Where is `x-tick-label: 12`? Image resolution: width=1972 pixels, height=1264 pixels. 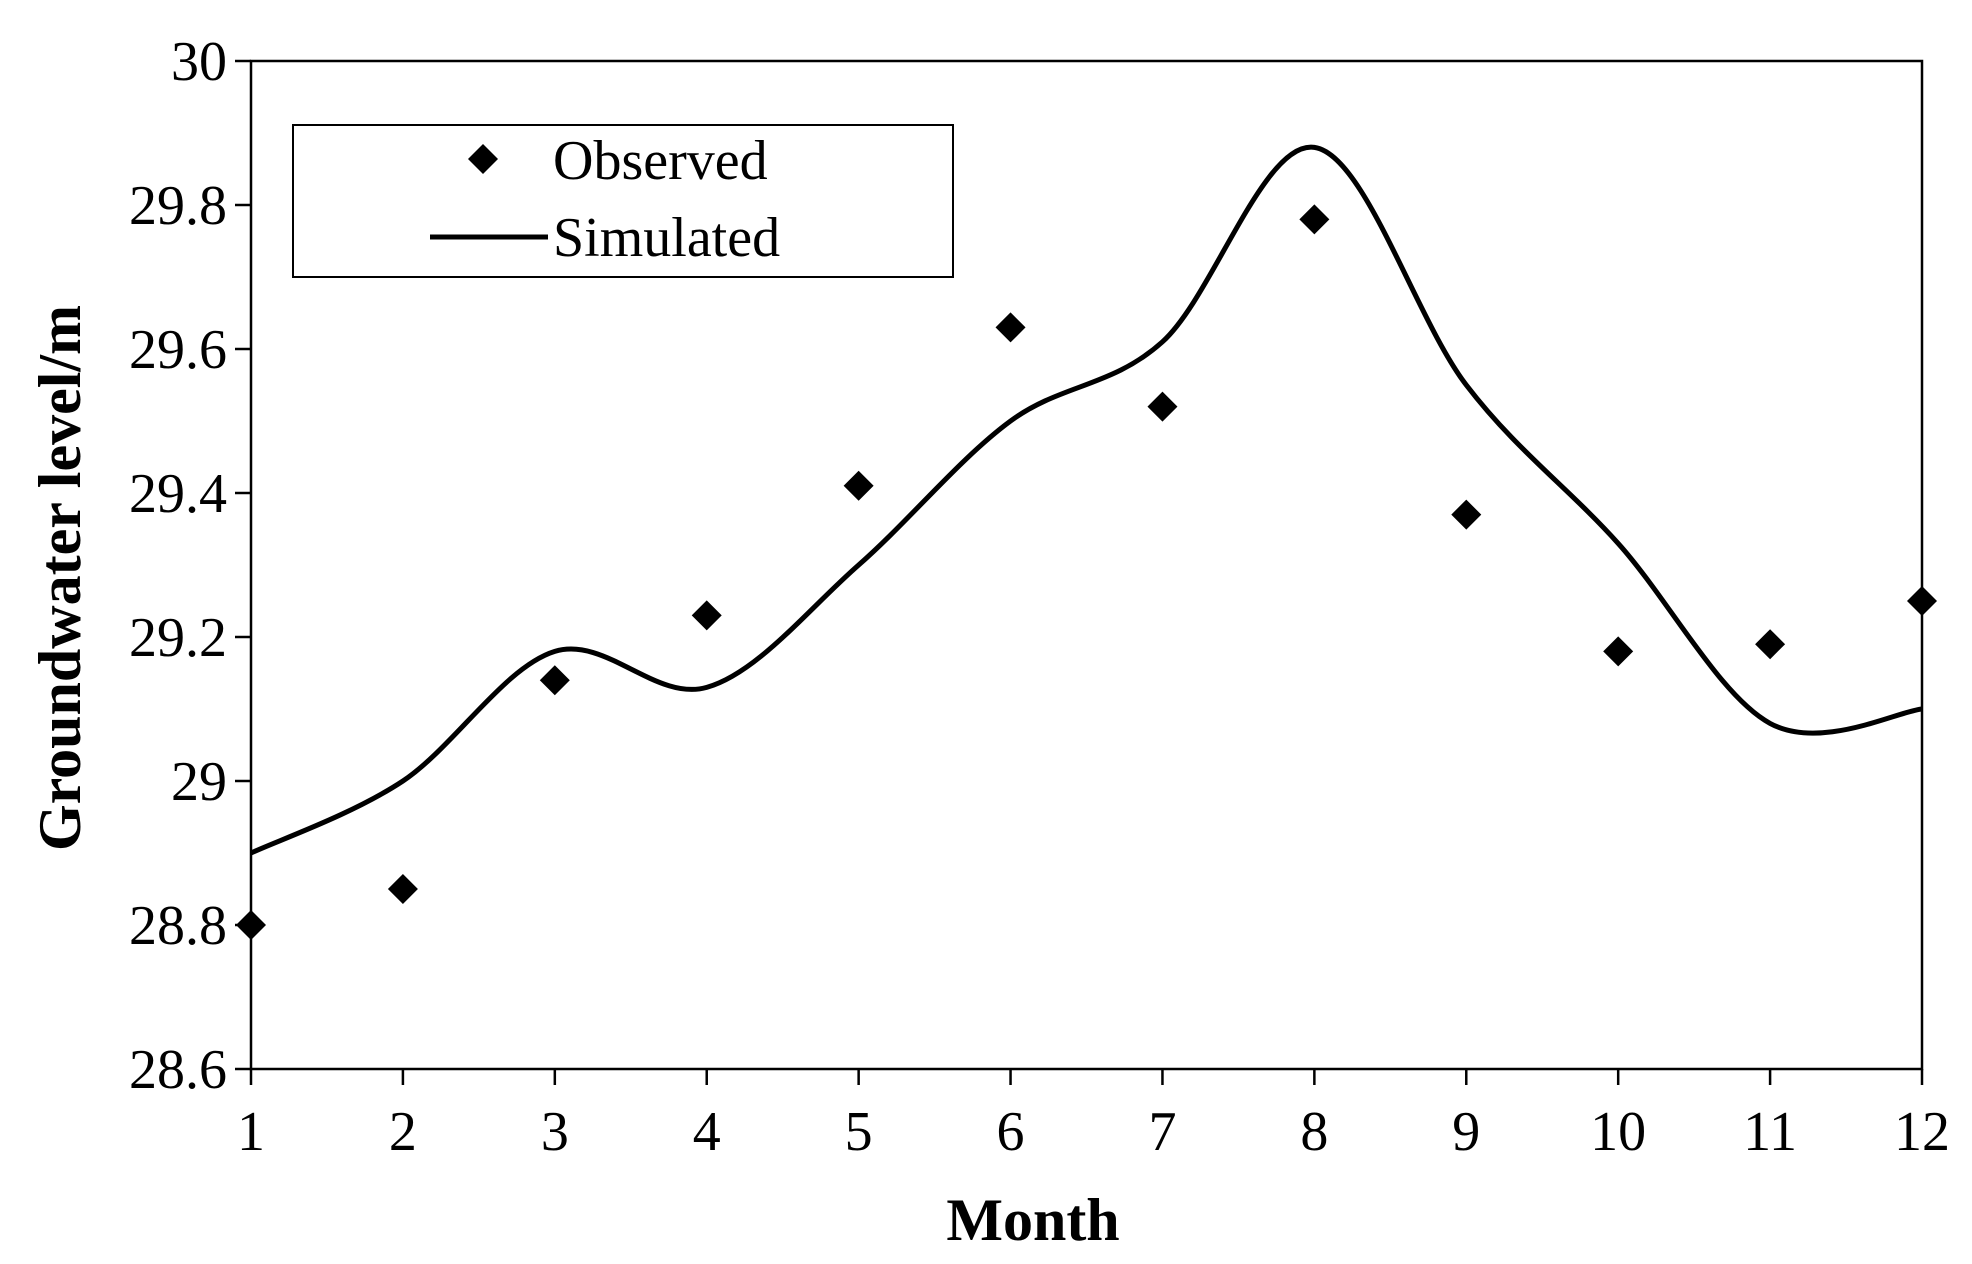 x-tick-label: 12 is located at coordinates (1922, 1132).